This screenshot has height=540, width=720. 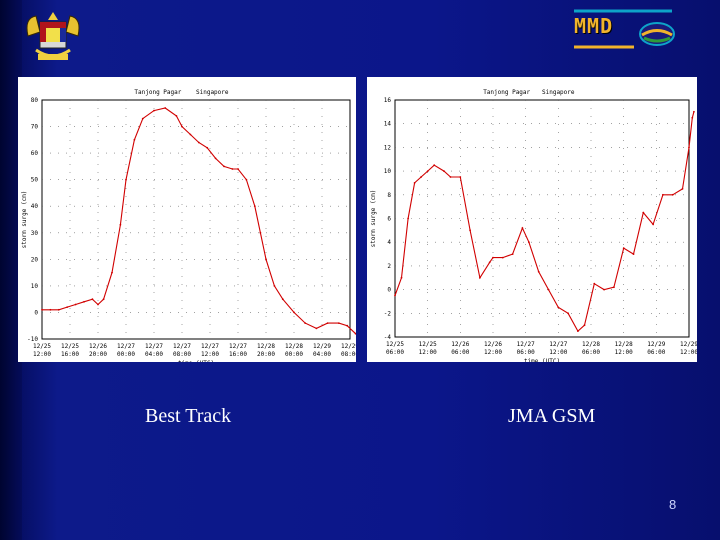 What do you see at coordinates (36, 312) in the screenshot?
I see `y-tick-label: 0` at bounding box center [36, 312].